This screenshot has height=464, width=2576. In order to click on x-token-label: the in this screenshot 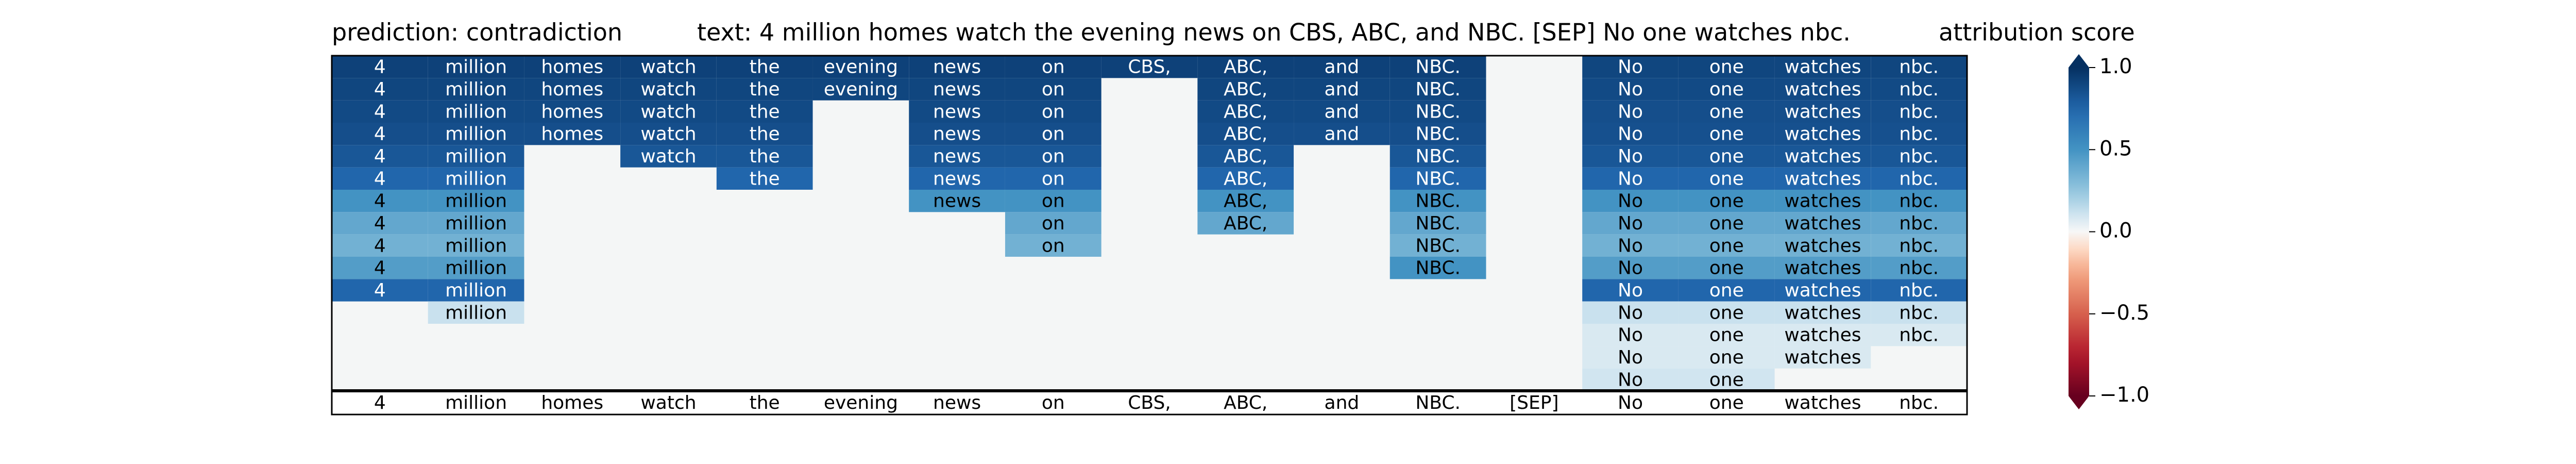, I will do `click(765, 402)`.